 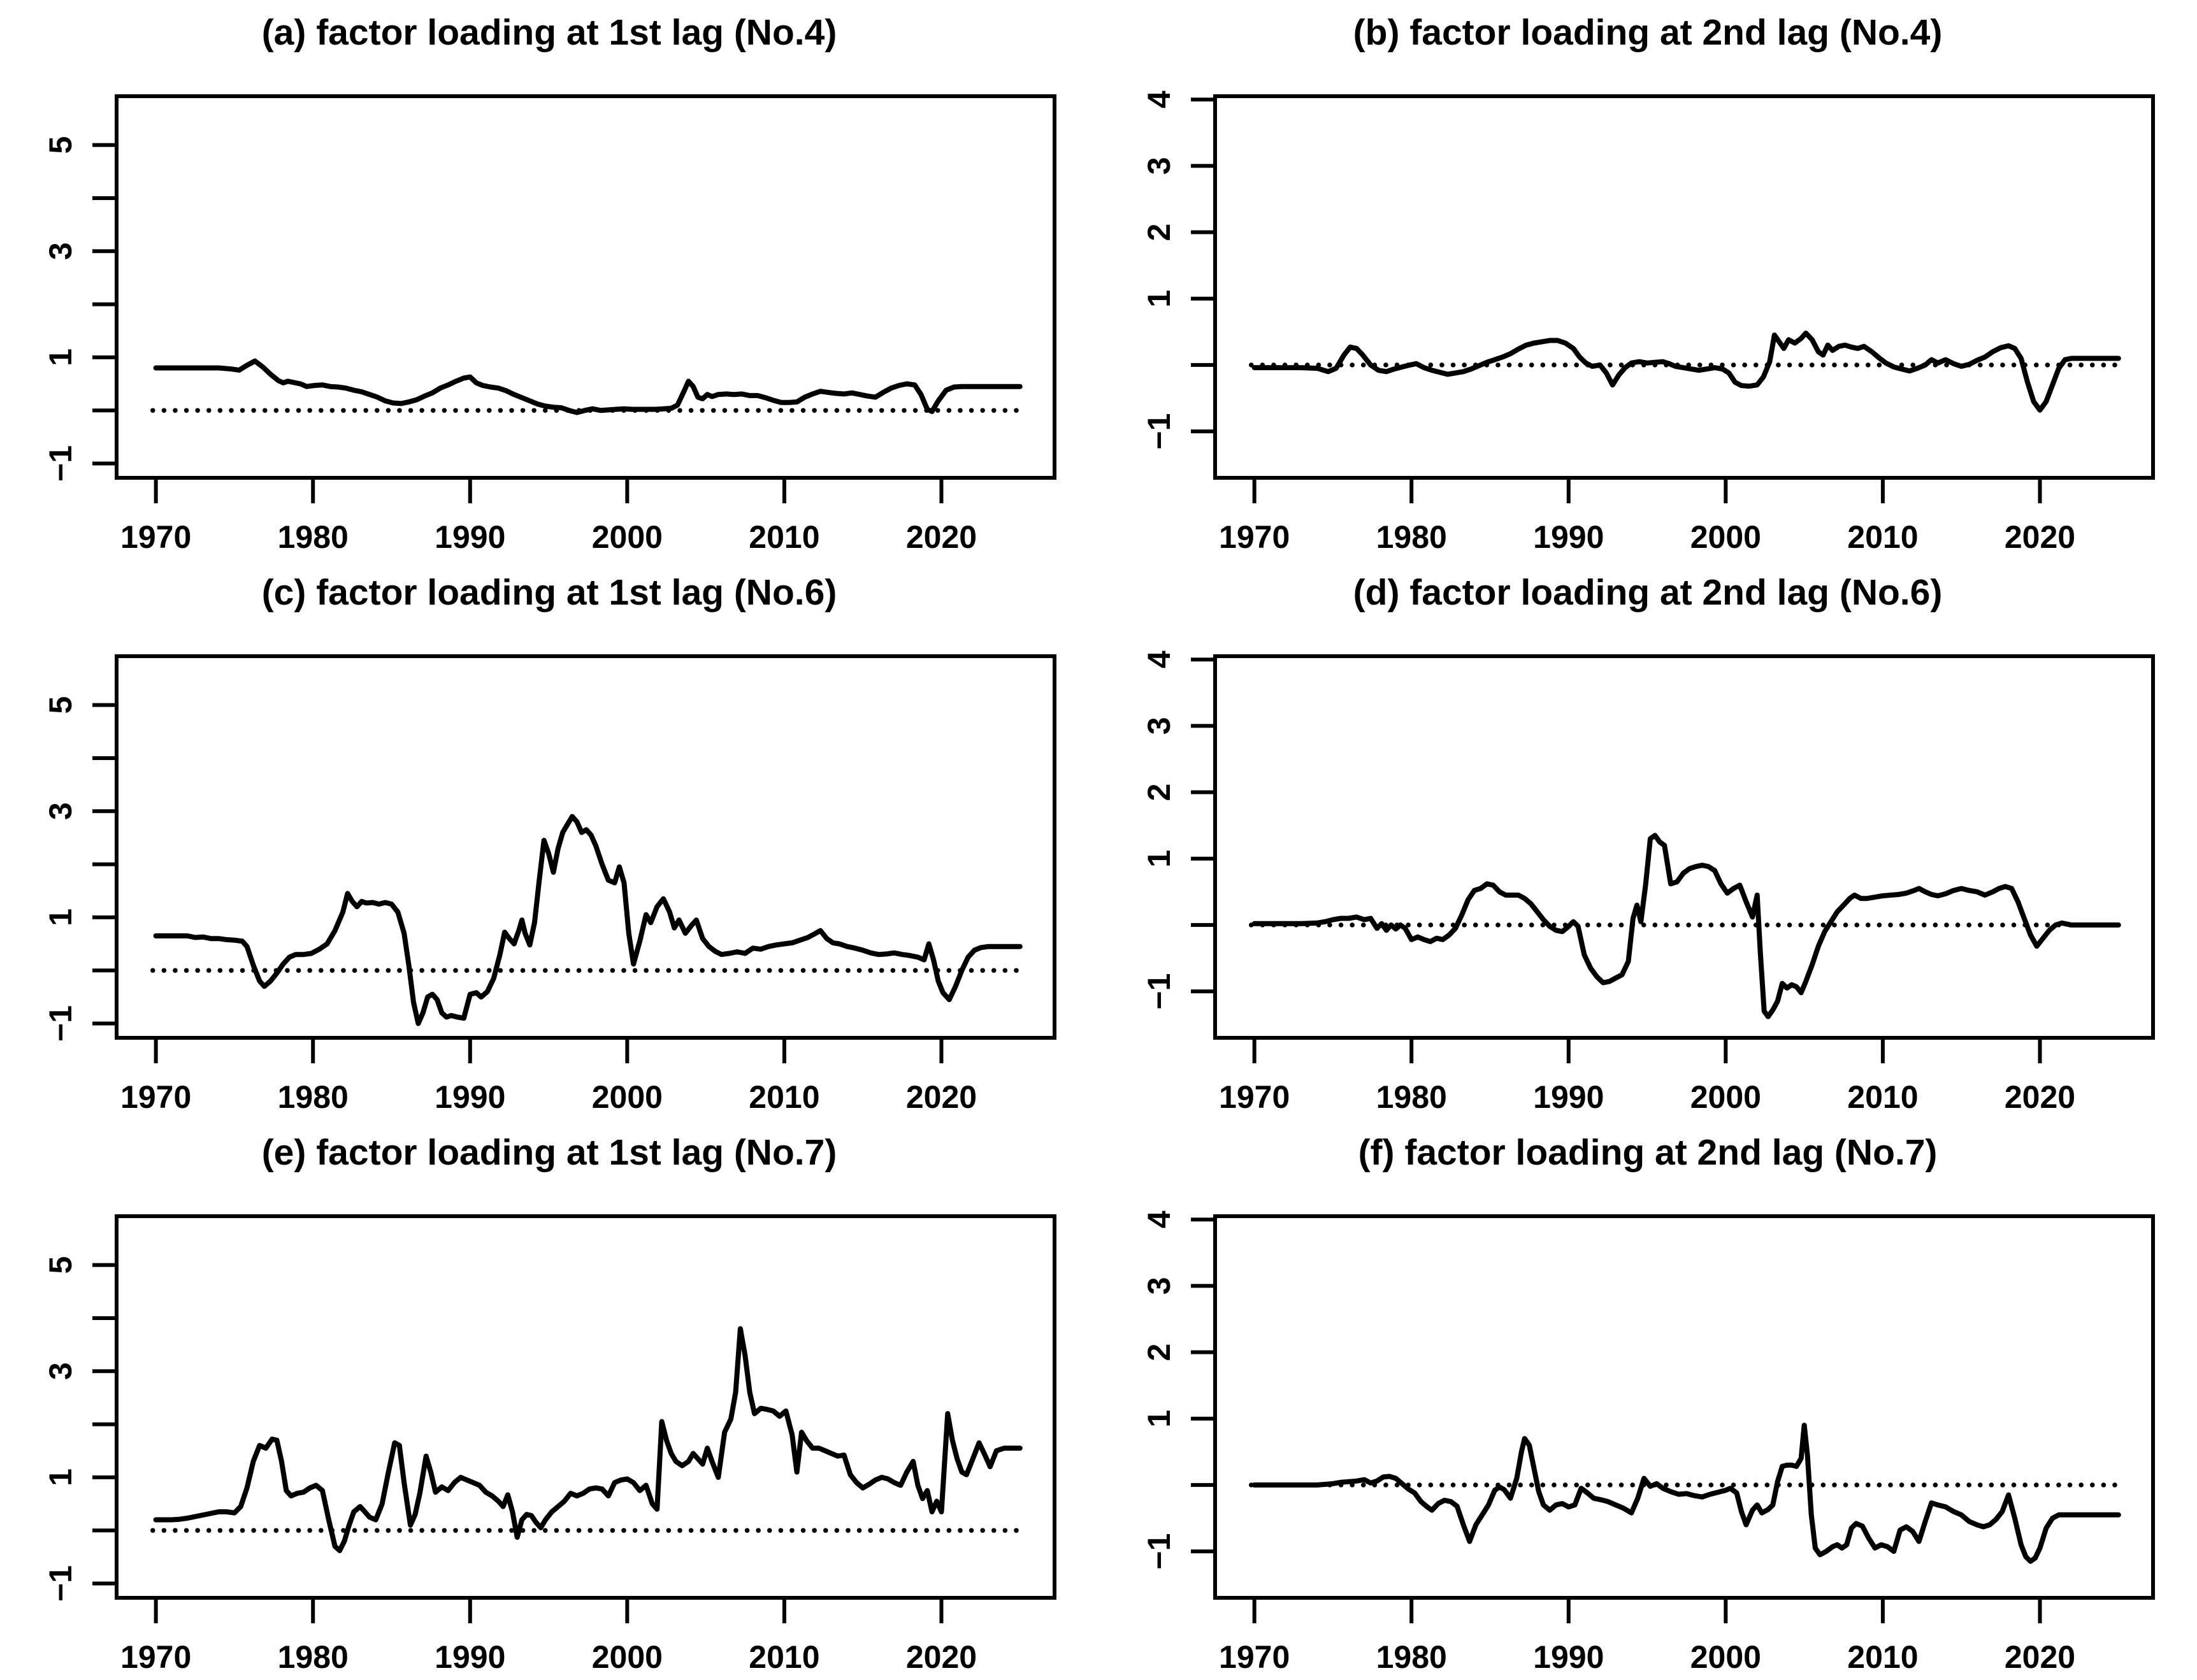 I want to click on panel-c-title: (c) factor loading at 1st lag (No.6), so click(x=549, y=592).